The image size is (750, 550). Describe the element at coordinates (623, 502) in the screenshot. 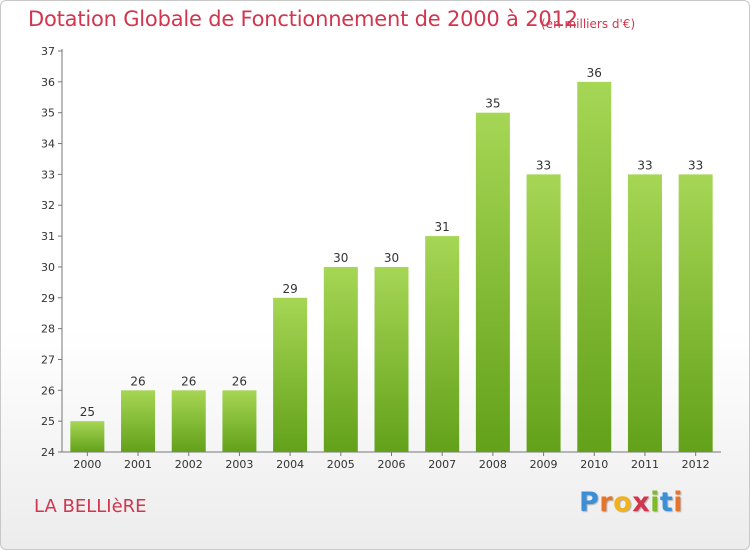

I see `logo-letter: o` at that location.